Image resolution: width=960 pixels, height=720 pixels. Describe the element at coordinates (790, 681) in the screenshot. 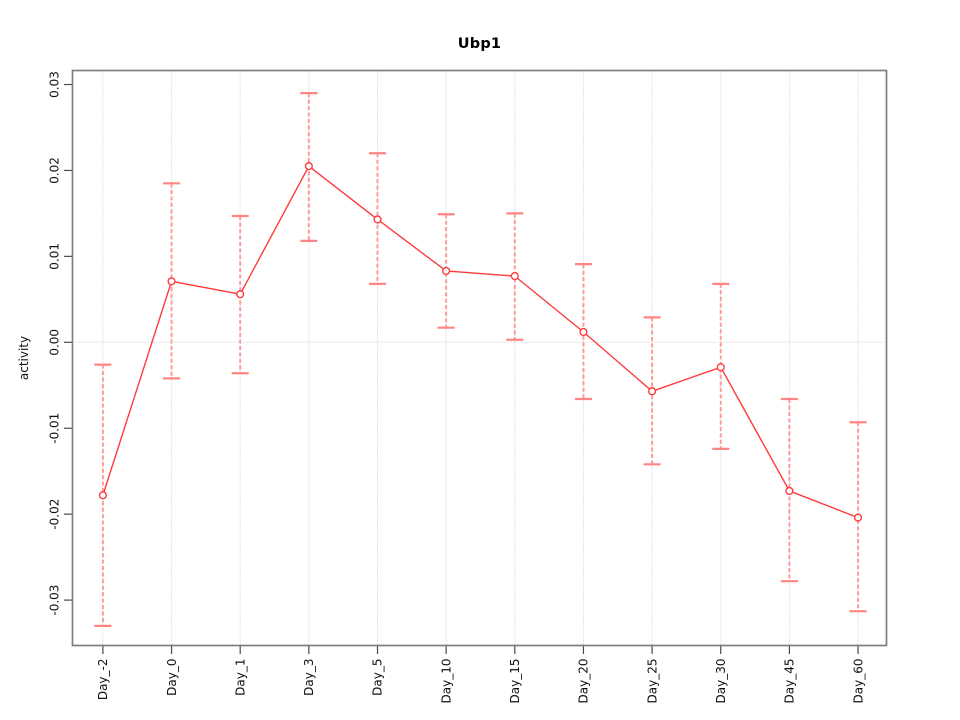

I see `x-tick-label: Day_45` at that location.